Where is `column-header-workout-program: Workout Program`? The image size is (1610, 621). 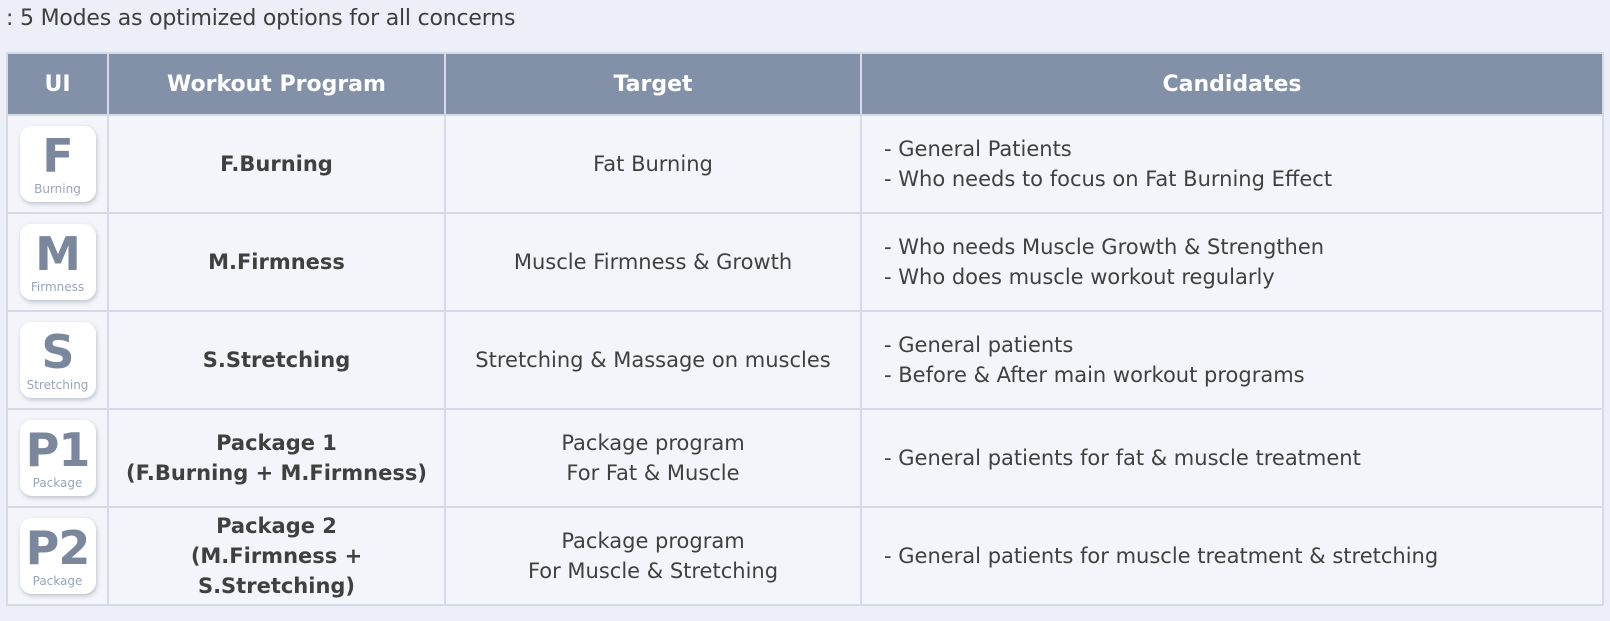
column-header-workout-program: Workout Program is located at coordinates (276, 84).